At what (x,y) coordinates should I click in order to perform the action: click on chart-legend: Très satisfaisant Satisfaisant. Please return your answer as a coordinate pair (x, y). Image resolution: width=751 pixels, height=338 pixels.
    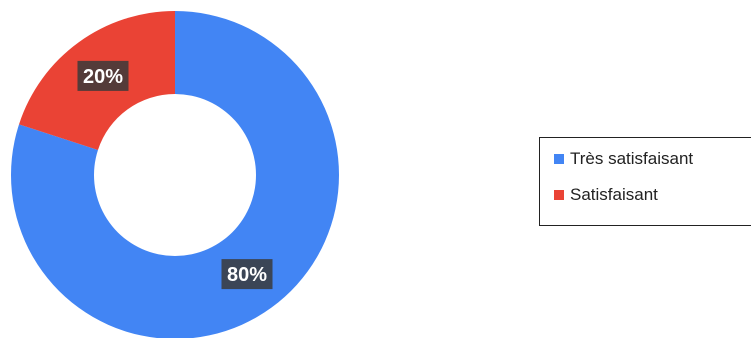
    Looking at the image, I should click on (645, 181).